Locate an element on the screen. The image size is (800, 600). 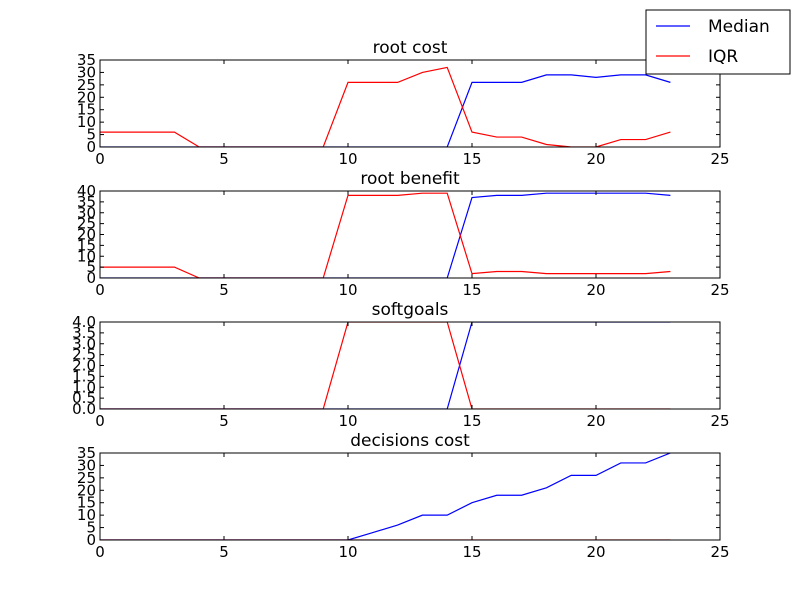
y-tick-label: 2.5 is located at coordinates (84, 355).